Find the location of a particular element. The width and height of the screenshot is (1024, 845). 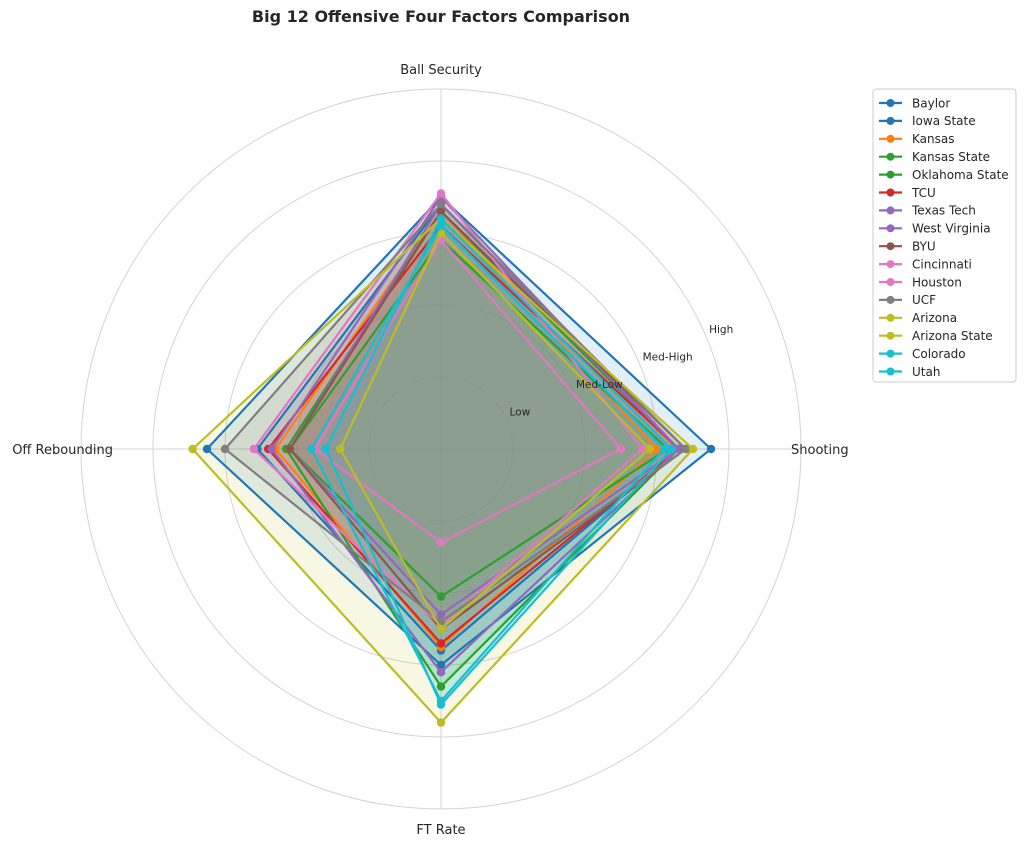

point-utah-shooting is located at coordinates (664, 449).